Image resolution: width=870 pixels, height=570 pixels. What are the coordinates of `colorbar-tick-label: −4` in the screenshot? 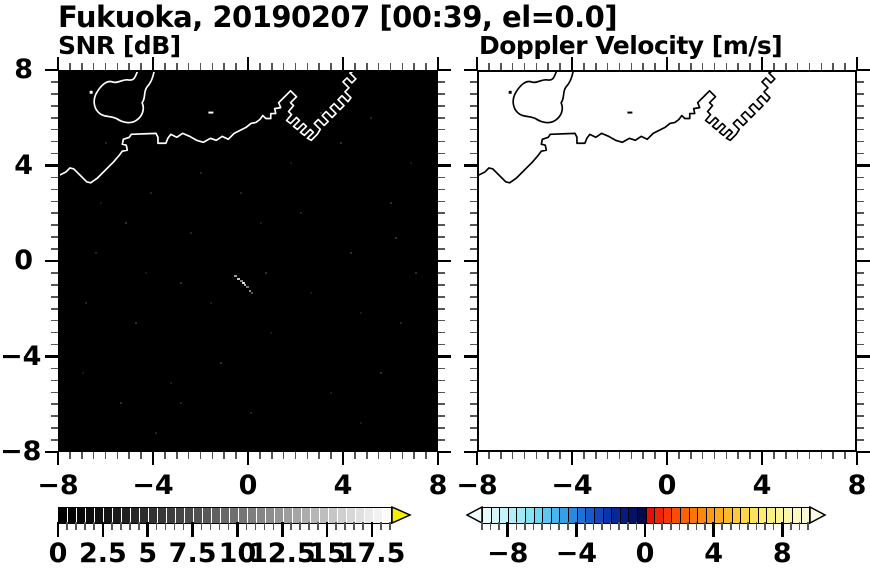 It's located at (576, 553).